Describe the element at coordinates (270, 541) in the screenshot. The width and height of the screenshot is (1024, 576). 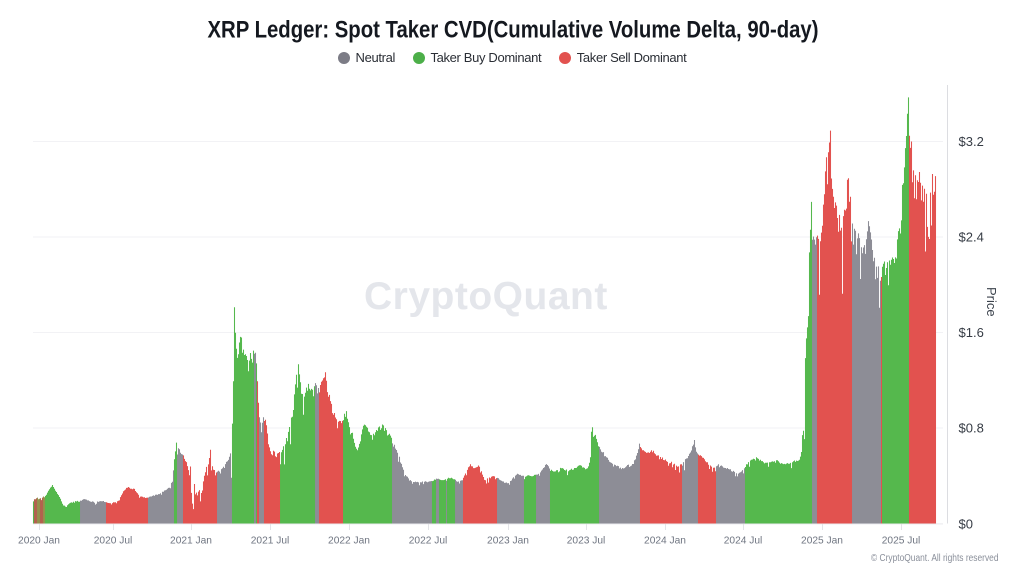
I see `svg-text: 2021 Jul` at that location.